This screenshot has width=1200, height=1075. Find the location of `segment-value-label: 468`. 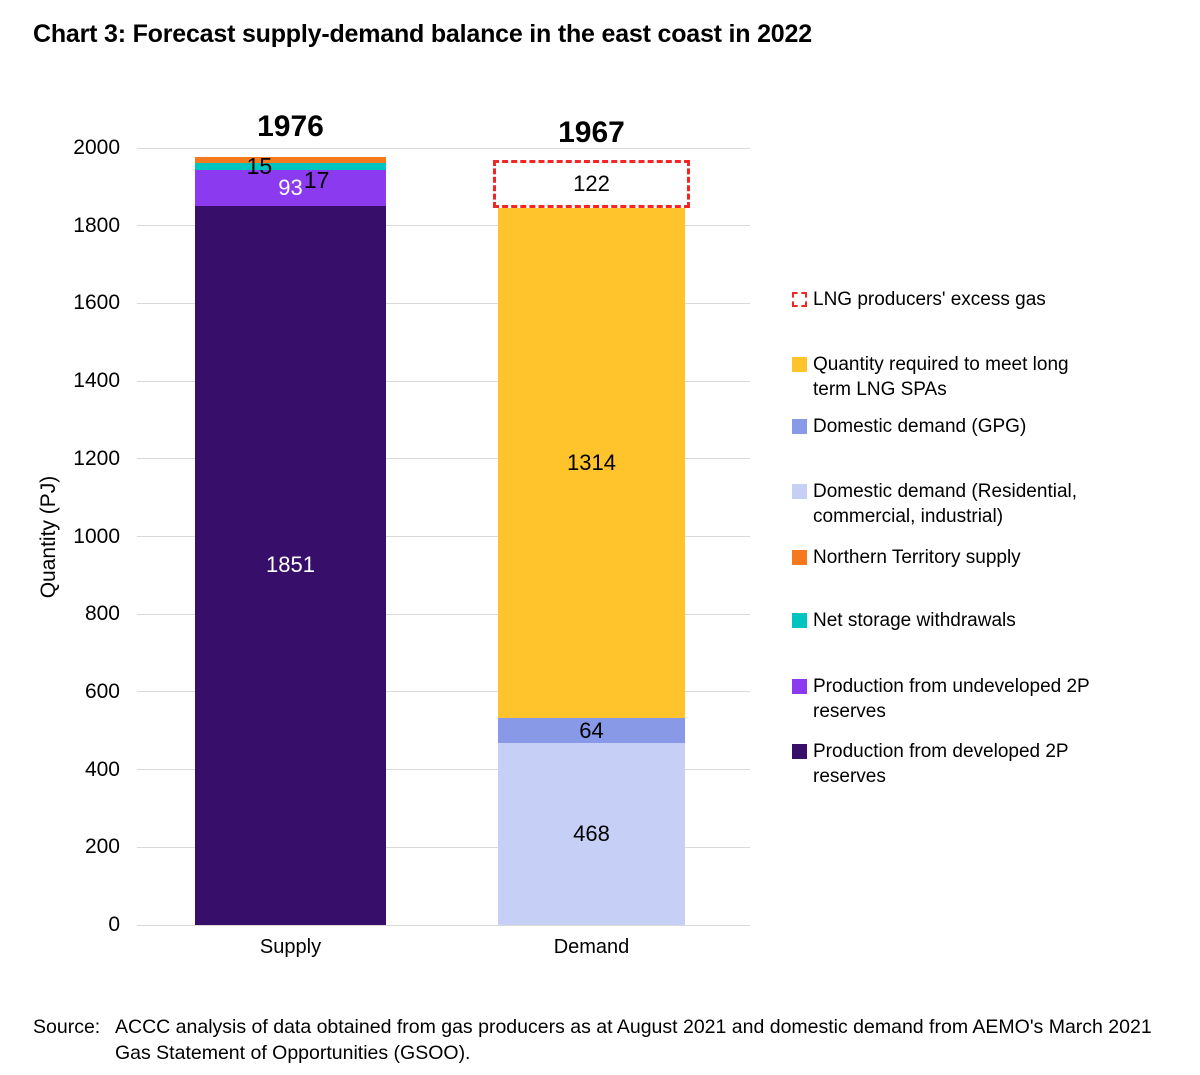

segment-value-label: 468 is located at coordinates (591, 834).